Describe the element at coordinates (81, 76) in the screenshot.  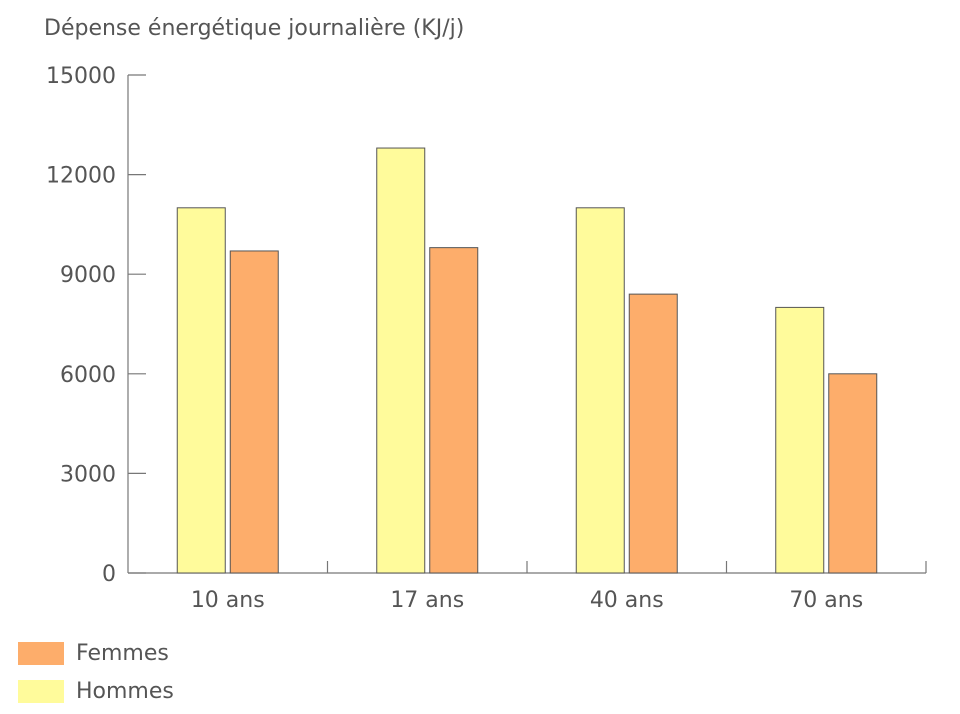
I see `y-tick-label-15000: 15000` at that location.